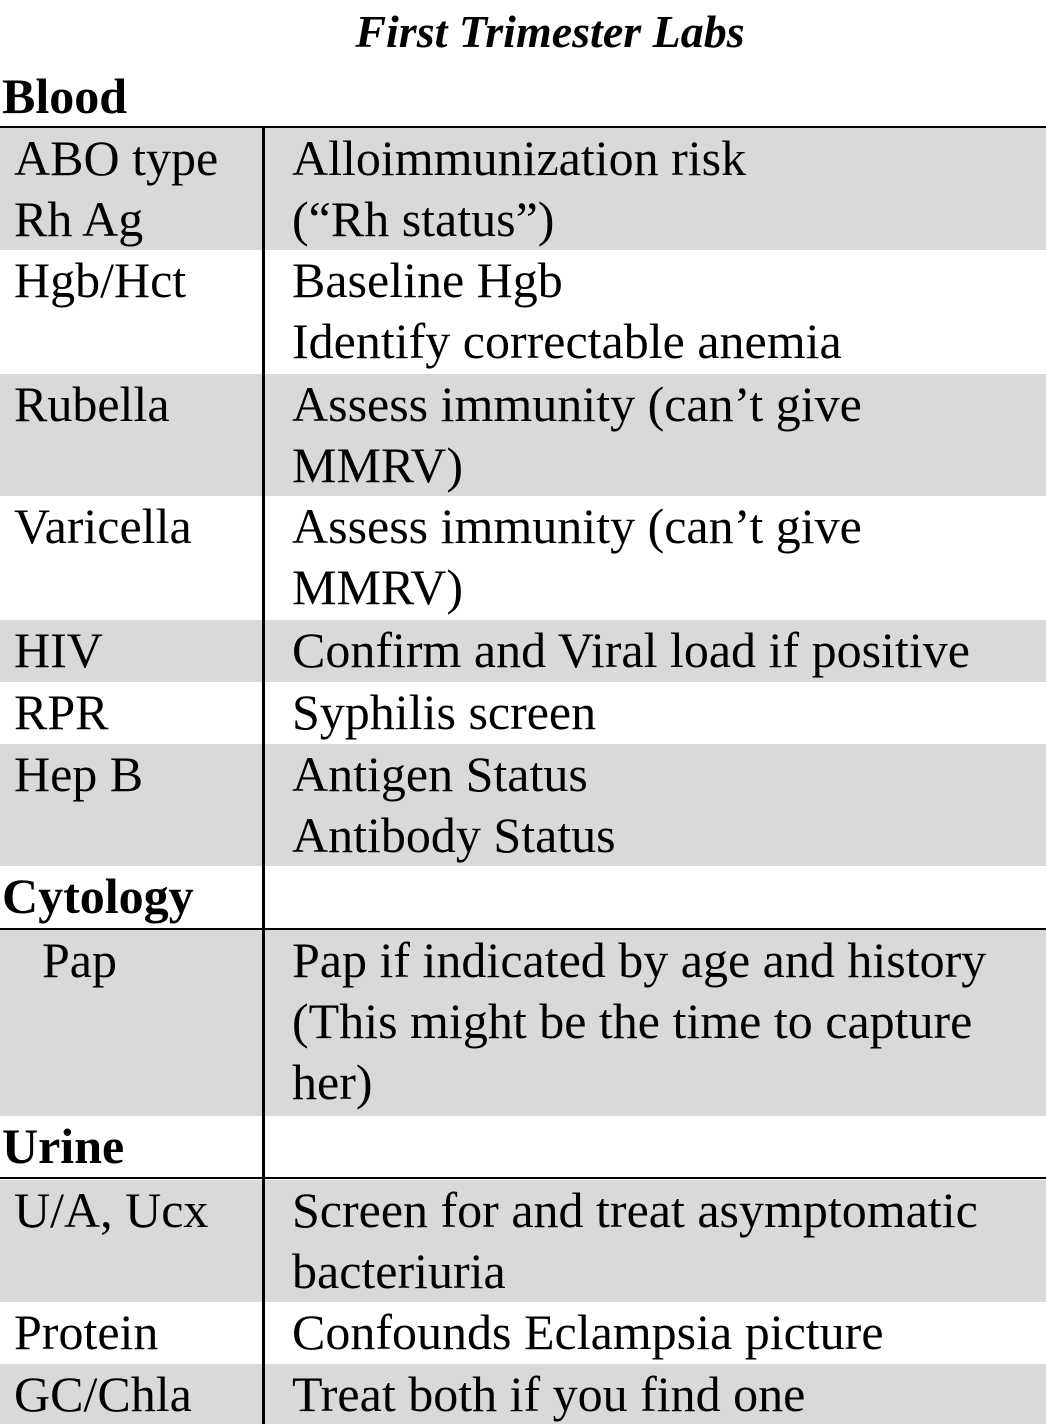 The width and height of the screenshot is (1046, 1425). I want to click on section-label-cytology: Cytology, so click(98, 896).